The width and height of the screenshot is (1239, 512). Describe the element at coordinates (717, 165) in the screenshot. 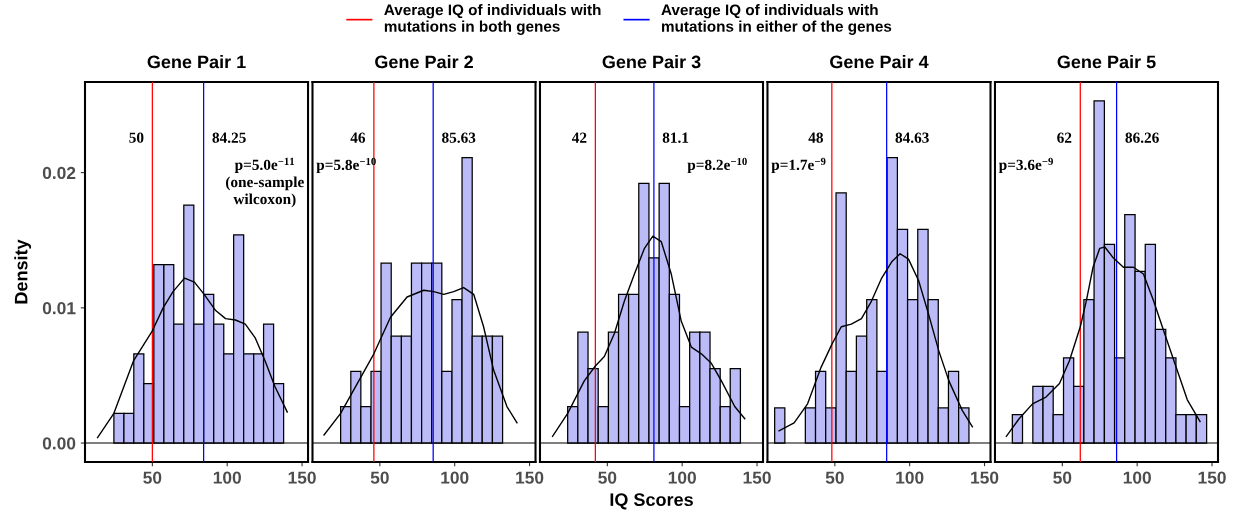

I see `annotation: p=8.2e$^{−10}$` at that location.